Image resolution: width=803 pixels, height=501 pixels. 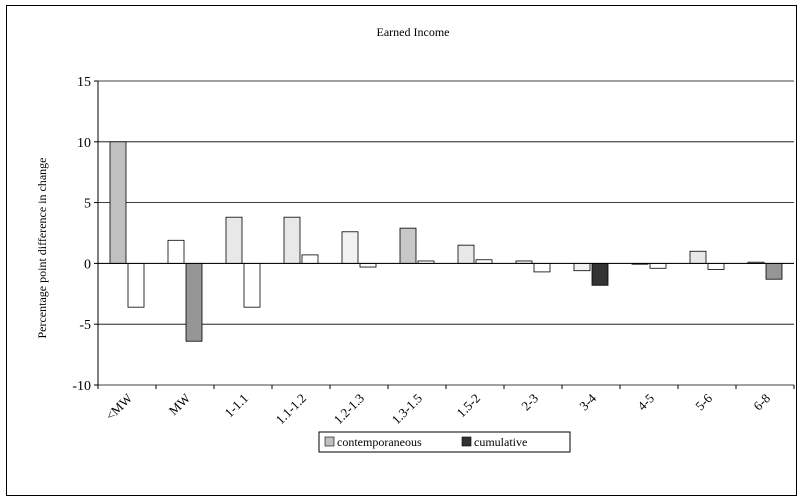 I want to click on legend-swatch-contemporaneous, so click(x=329, y=441).